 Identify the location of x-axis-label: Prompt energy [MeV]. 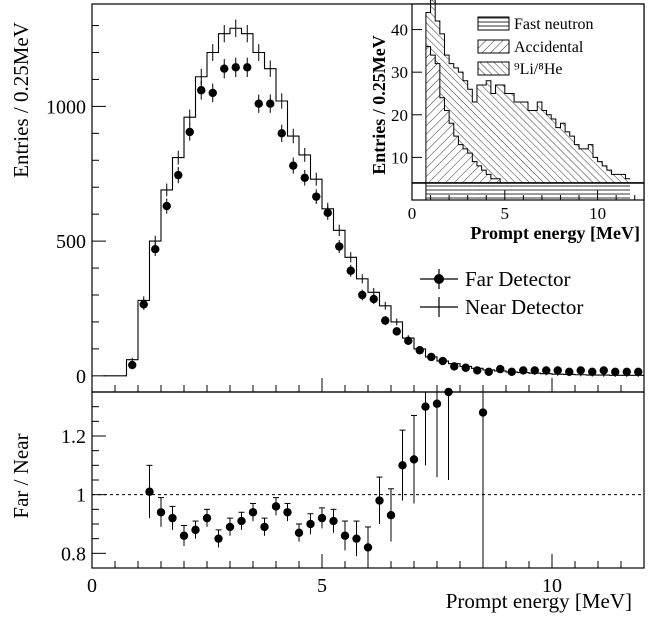
(539, 601).